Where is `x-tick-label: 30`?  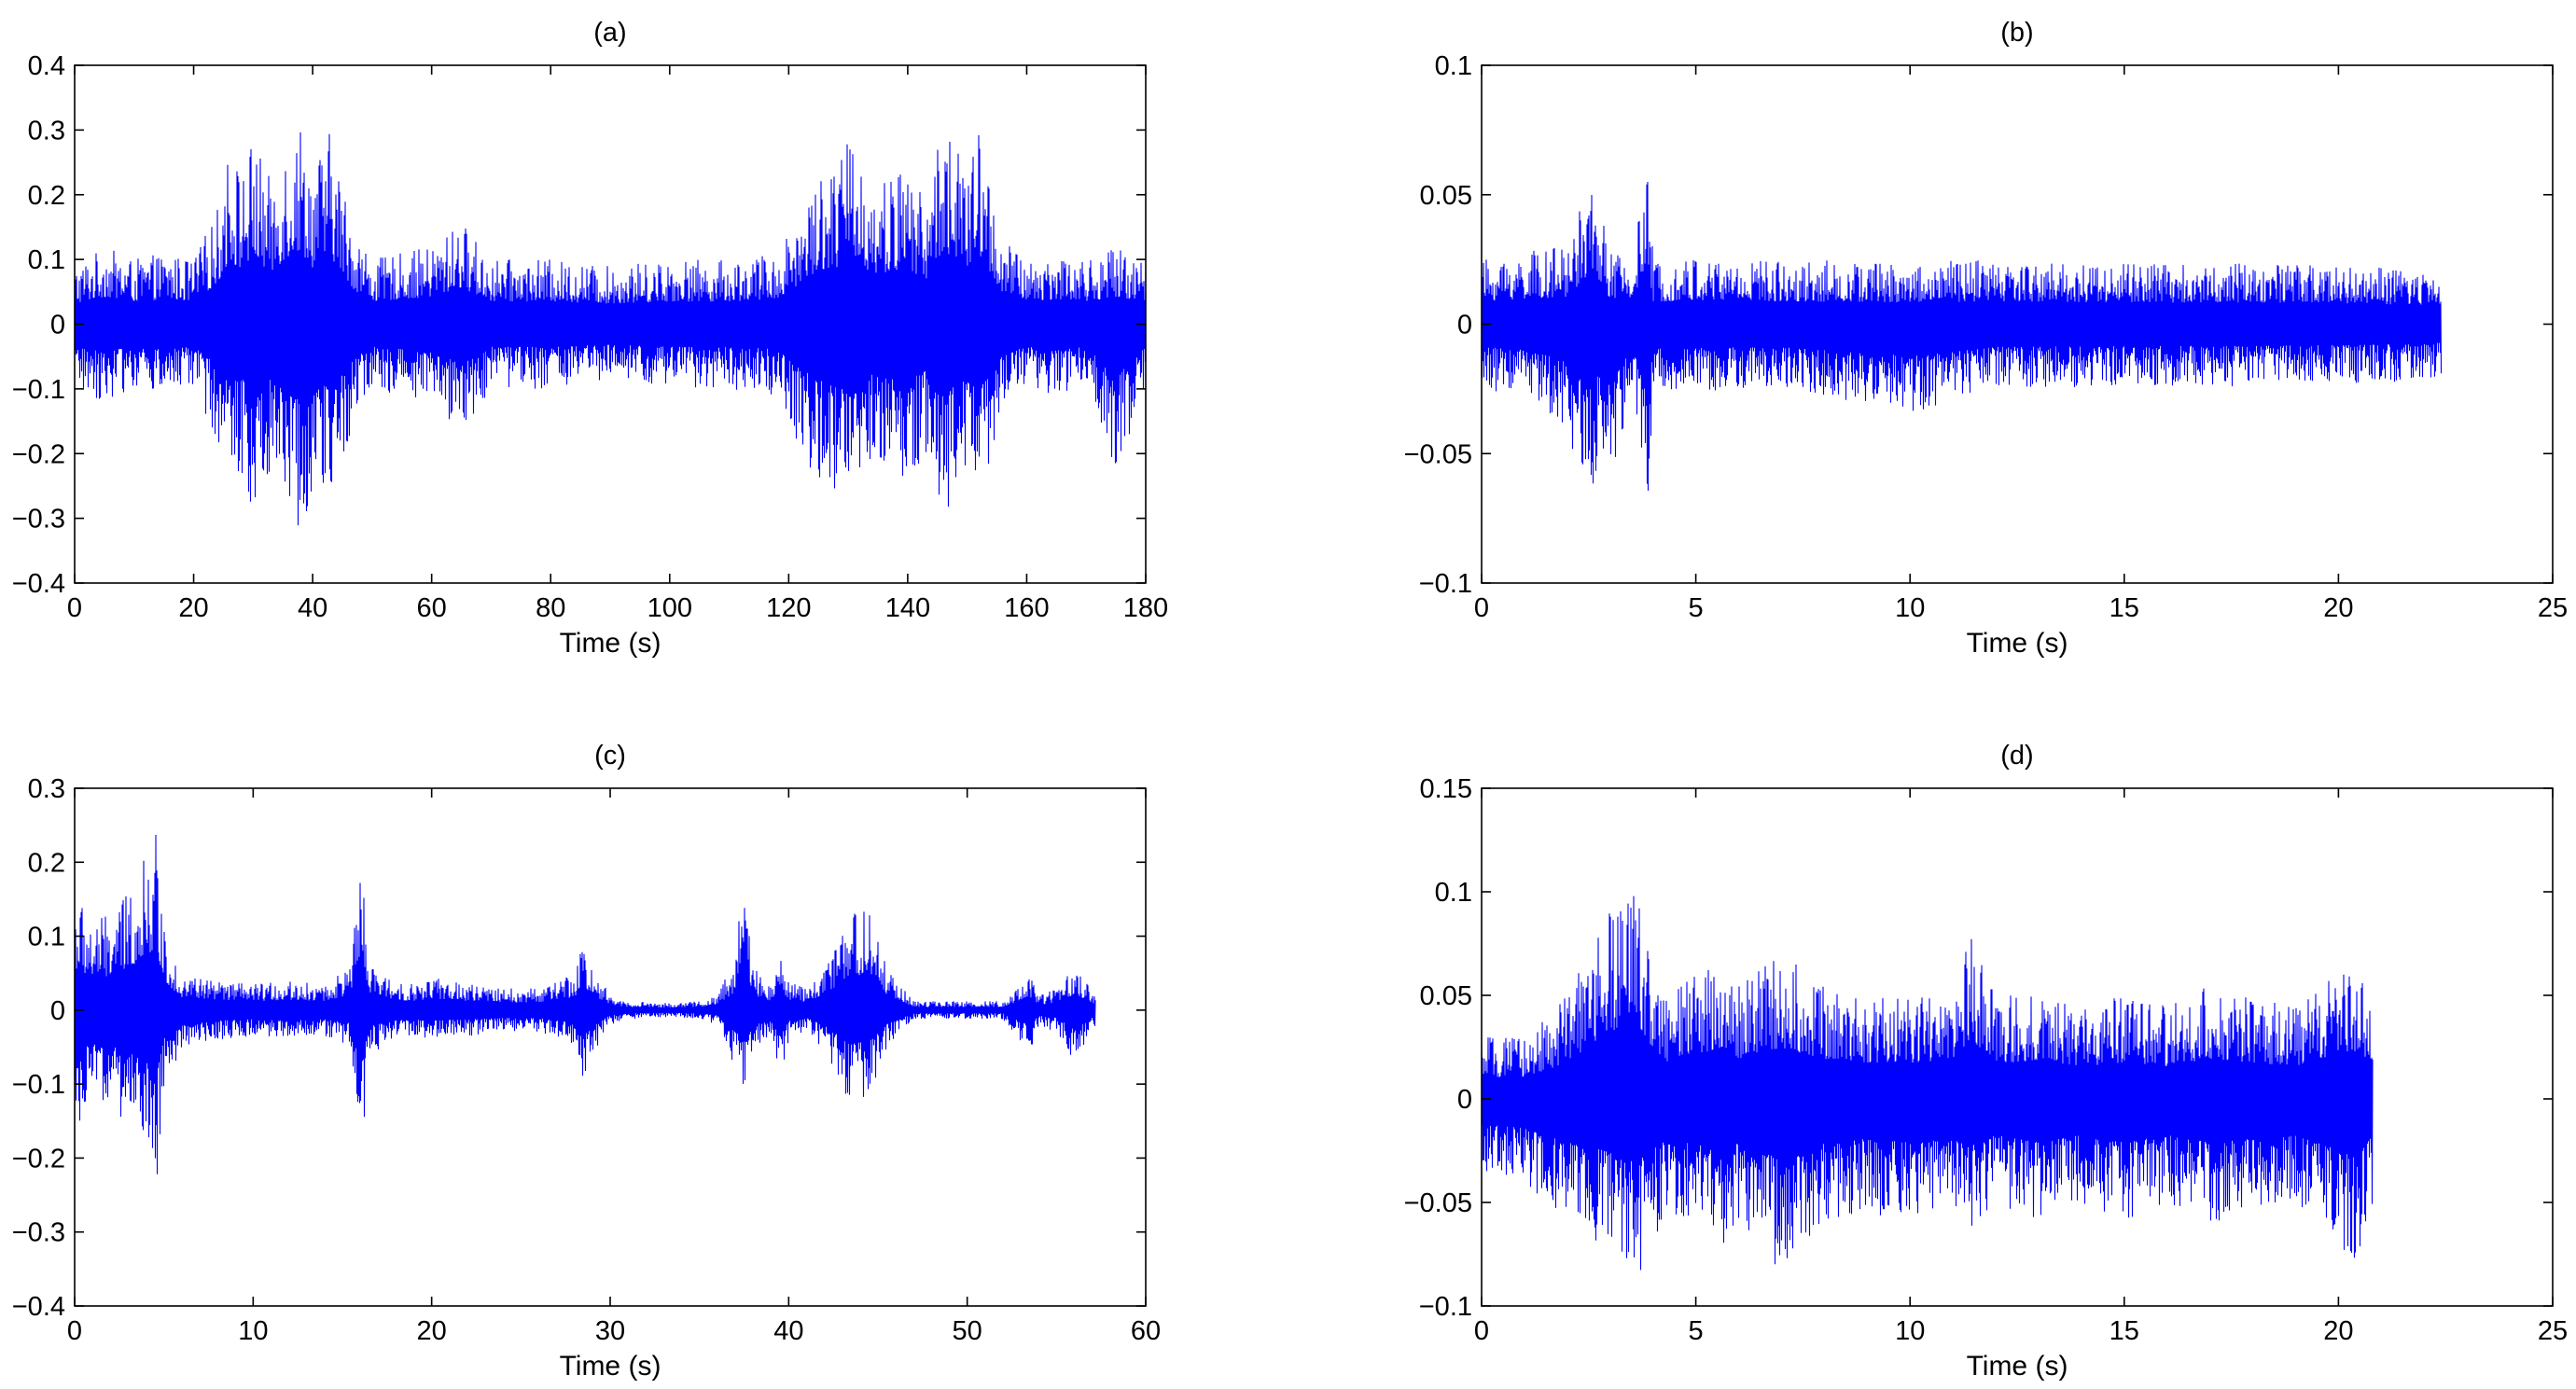
x-tick-label: 30 is located at coordinates (610, 1331).